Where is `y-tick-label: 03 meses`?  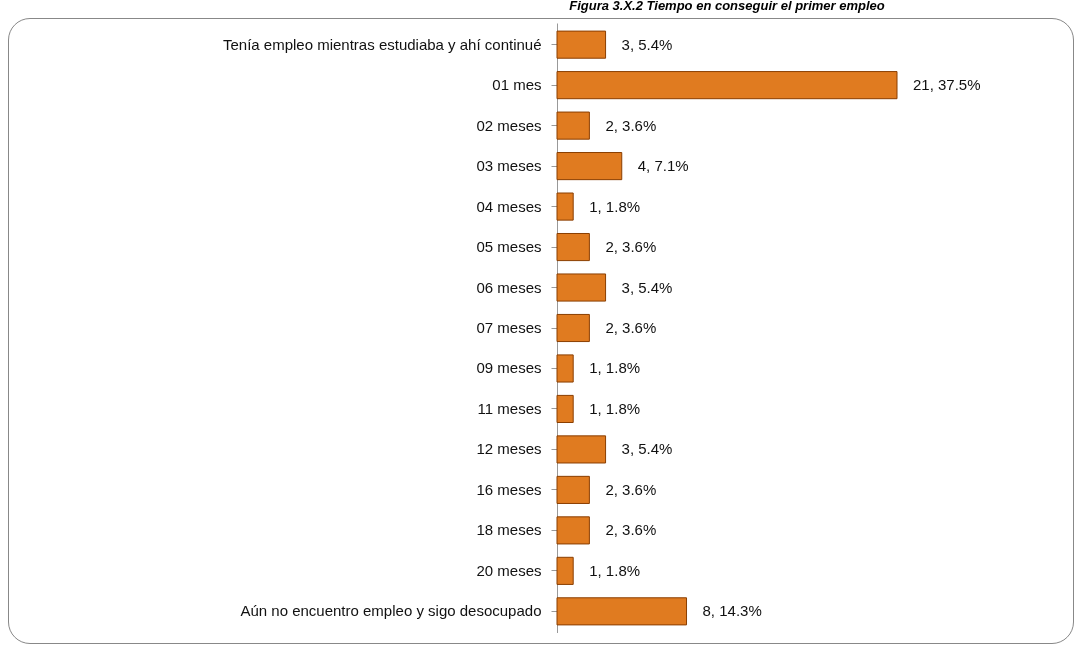 y-tick-label: 03 meses is located at coordinates (509, 166).